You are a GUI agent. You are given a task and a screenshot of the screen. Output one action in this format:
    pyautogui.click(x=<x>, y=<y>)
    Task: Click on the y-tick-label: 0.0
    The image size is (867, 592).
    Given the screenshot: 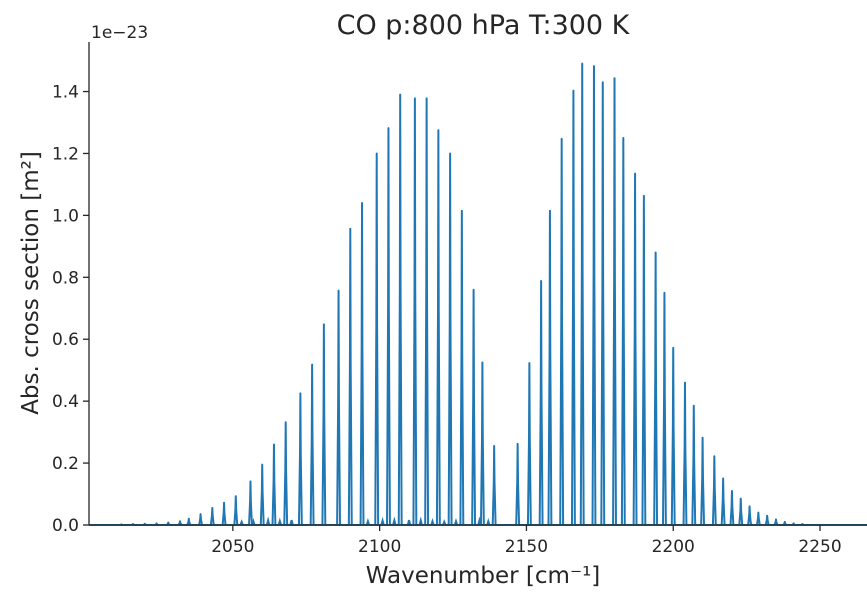 What is the action you would take?
    pyautogui.click(x=65, y=526)
    